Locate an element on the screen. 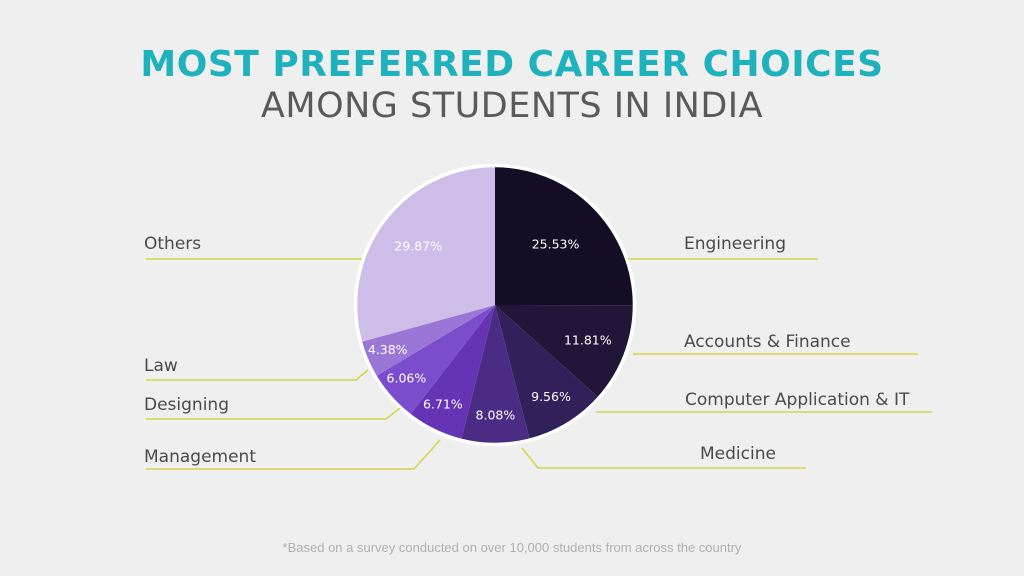 This screenshot has height=576, width=1024. pie-slice-designing is located at coordinates (435, 360).